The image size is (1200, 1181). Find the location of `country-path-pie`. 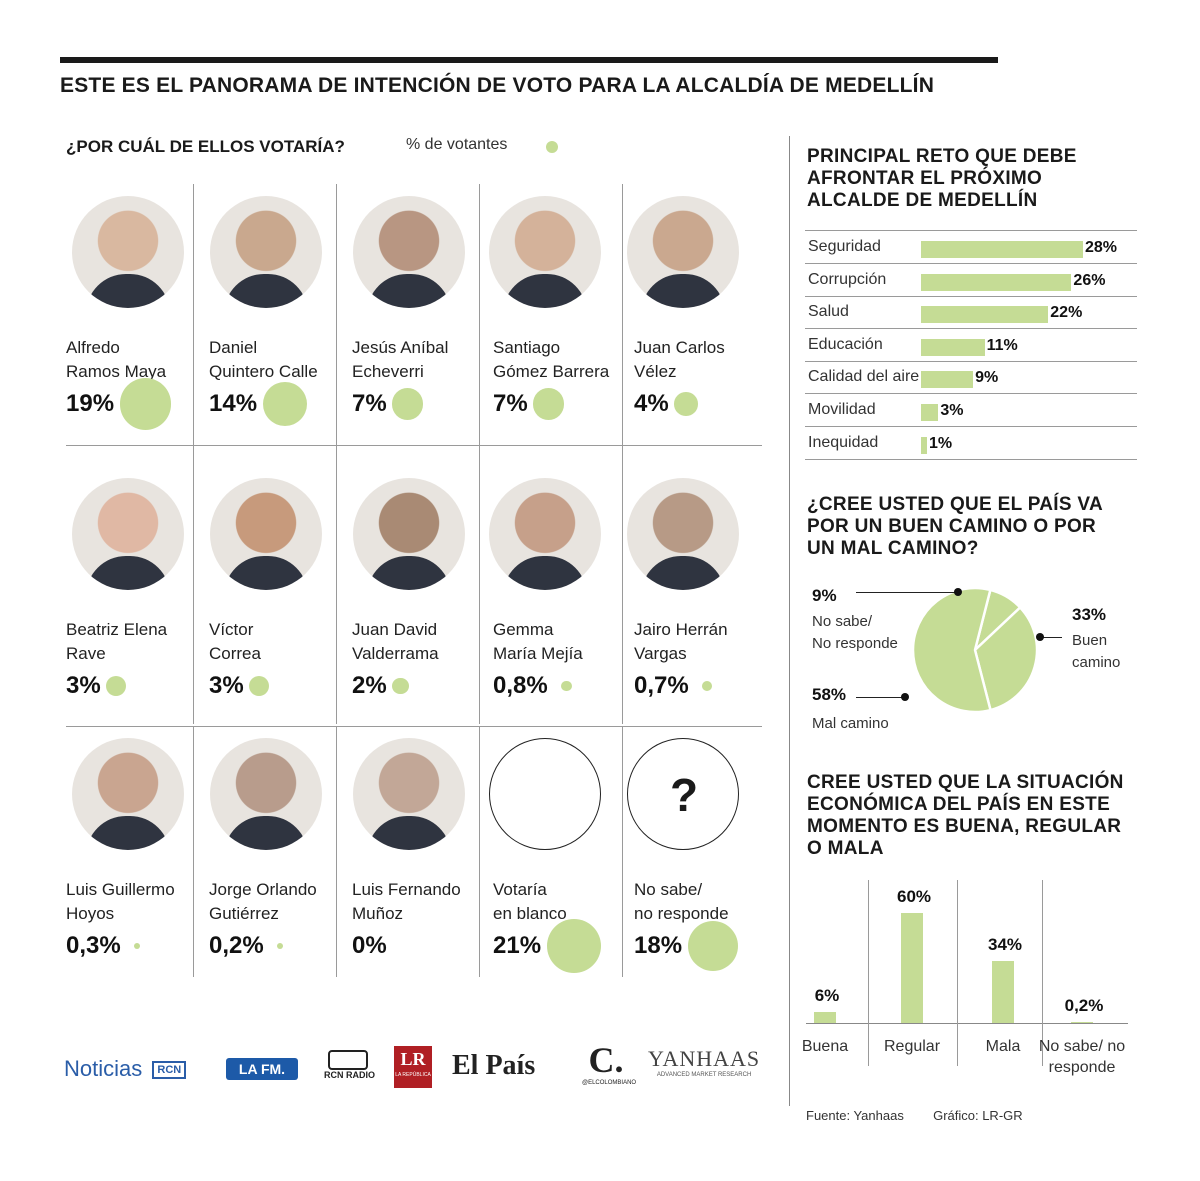

country-path-pie is located at coordinates (975, 650).